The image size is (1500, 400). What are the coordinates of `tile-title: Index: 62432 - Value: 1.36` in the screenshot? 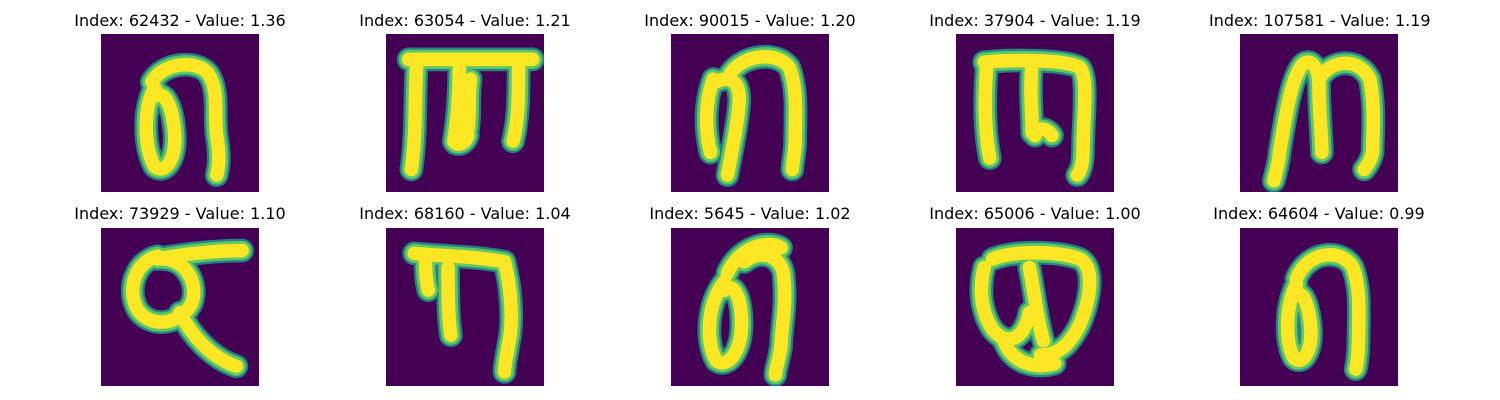 It's located at (180, 20).